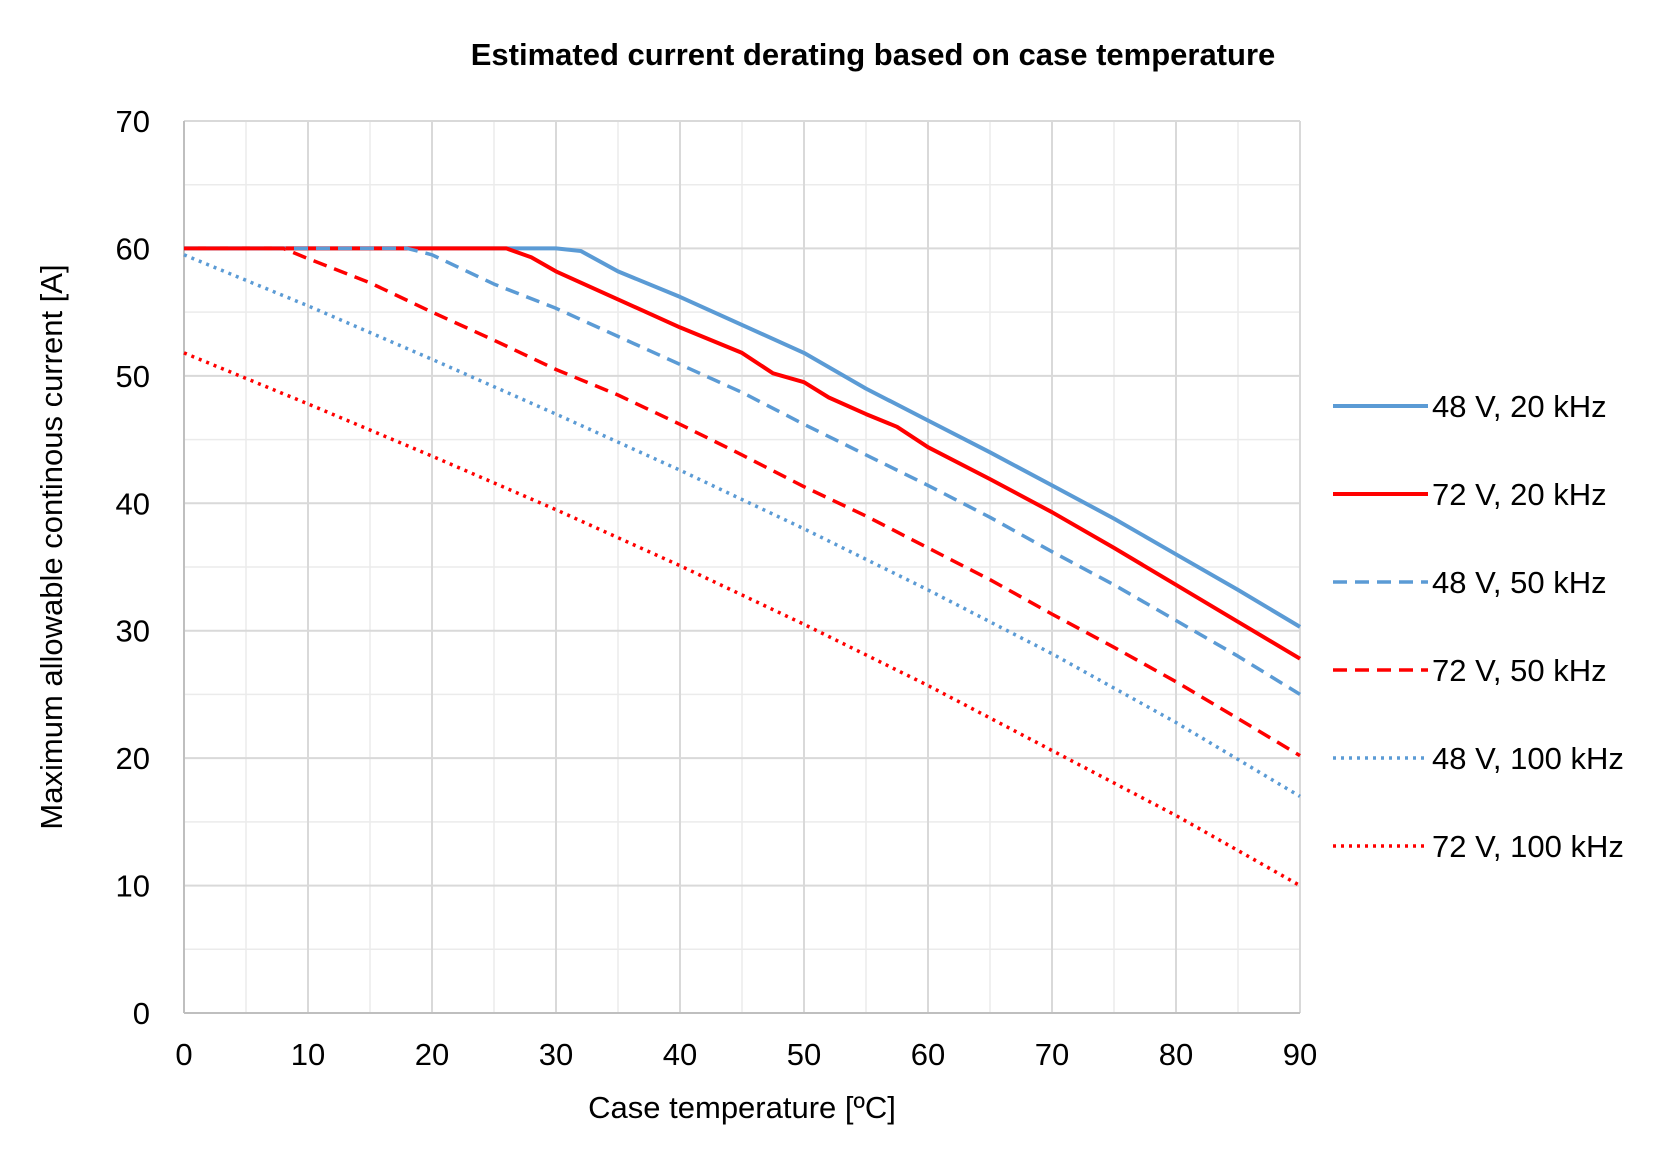 The width and height of the screenshot is (1676, 1158). I want to click on x-tick-label: 80, so click(1176, 1054).